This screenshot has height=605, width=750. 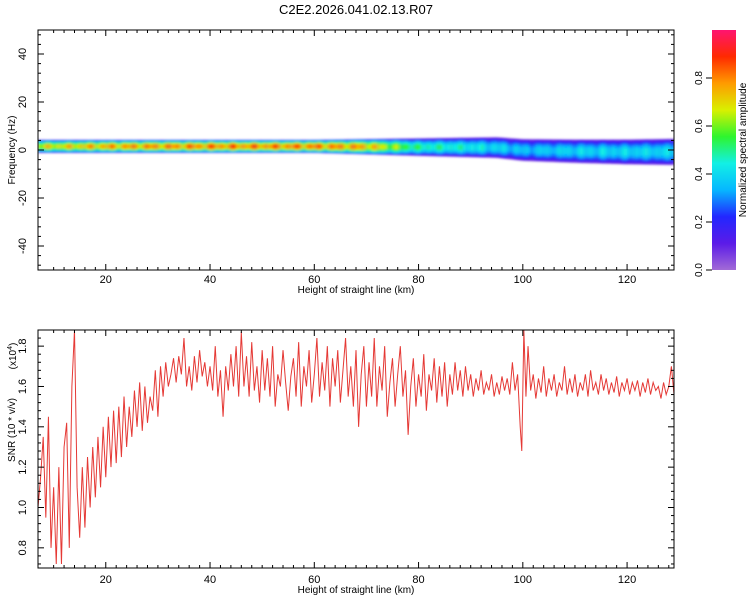 I want to click on snr-xtick-label: 40, so click(x=210, y=580).